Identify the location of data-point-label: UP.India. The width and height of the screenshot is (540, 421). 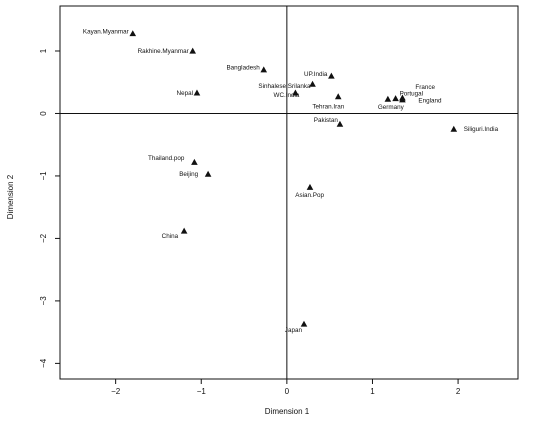
(316, 74).